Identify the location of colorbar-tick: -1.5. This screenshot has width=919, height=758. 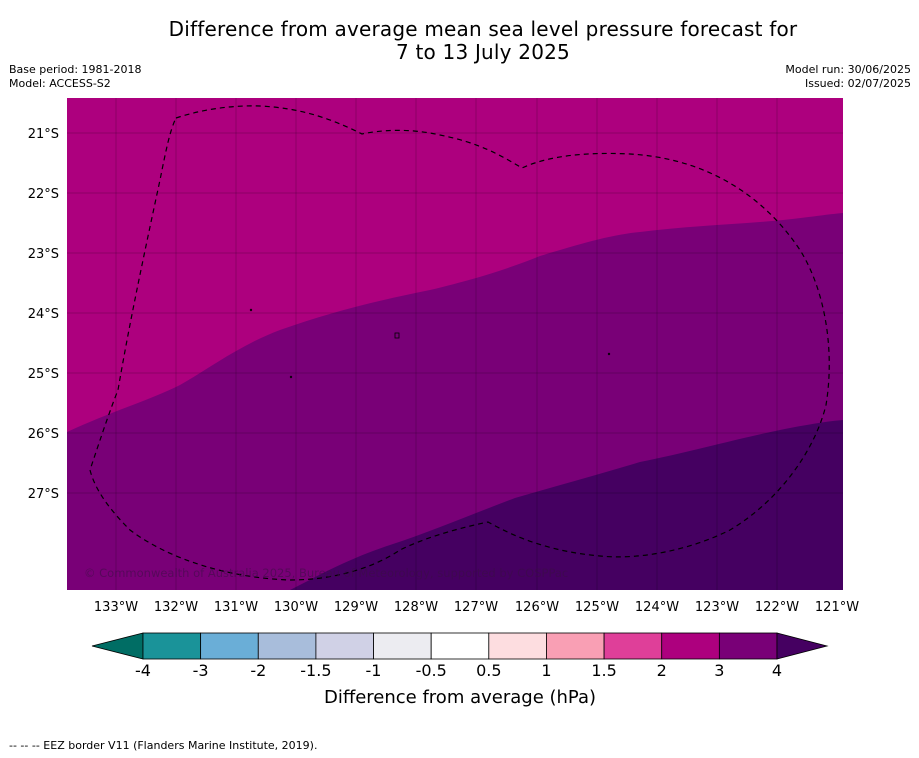
(315, 670).